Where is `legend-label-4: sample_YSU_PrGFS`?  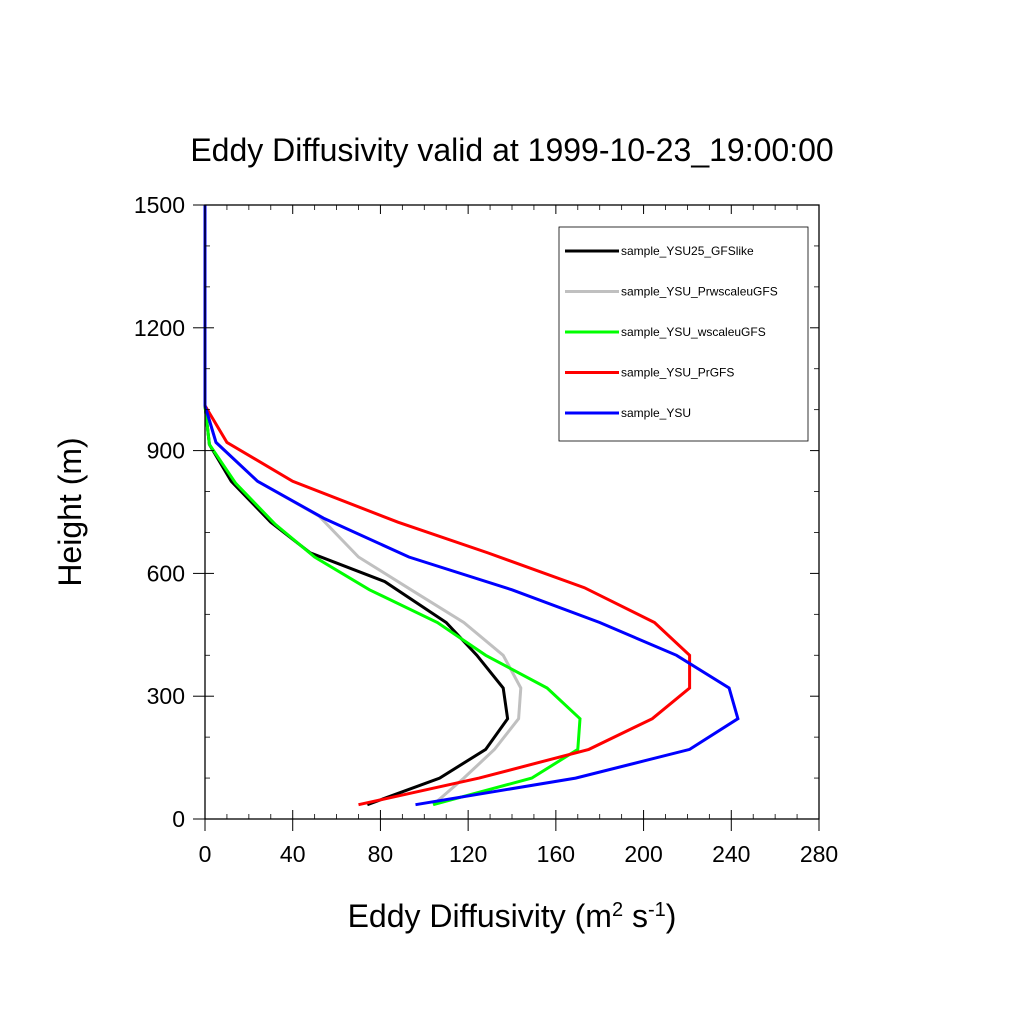
legend-label-4: sample_YSU_PrGFS is located at coordinates (677, 373).